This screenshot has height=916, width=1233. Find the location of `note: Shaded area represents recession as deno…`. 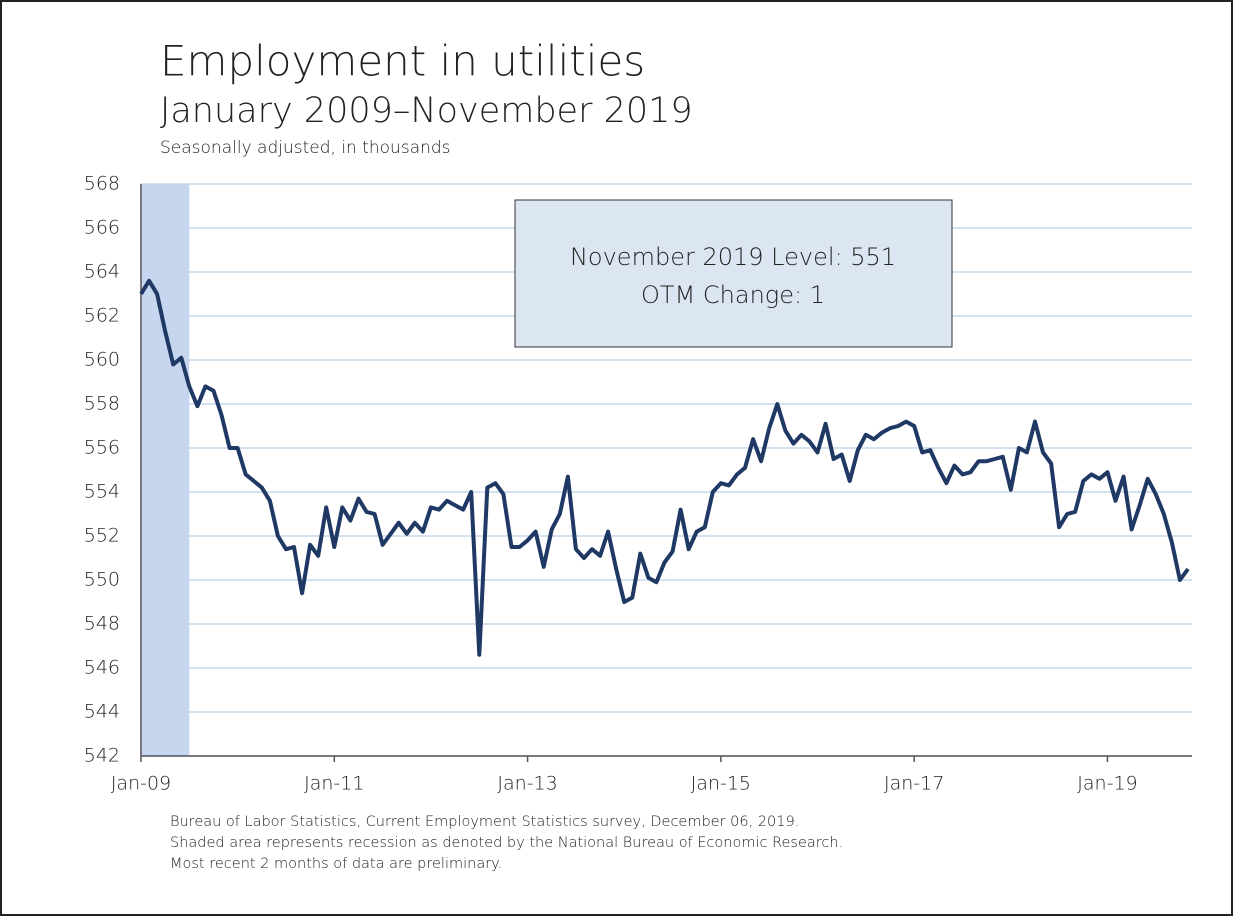

note: Shaded area represents recession as deno… is located at coordinates (506, 843).